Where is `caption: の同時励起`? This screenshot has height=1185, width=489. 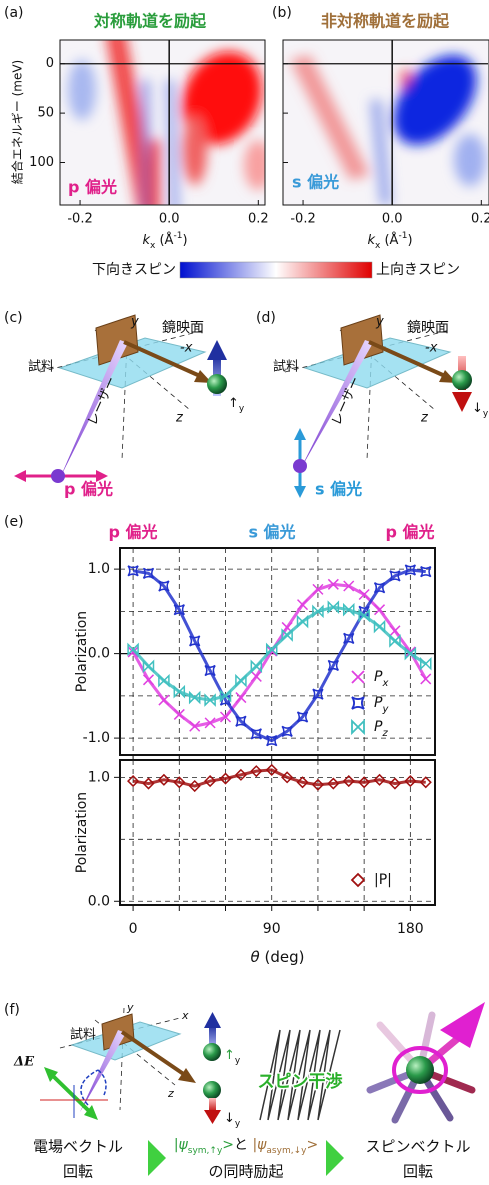
caption: の同時励起 is located at coordinates (245, 1172).